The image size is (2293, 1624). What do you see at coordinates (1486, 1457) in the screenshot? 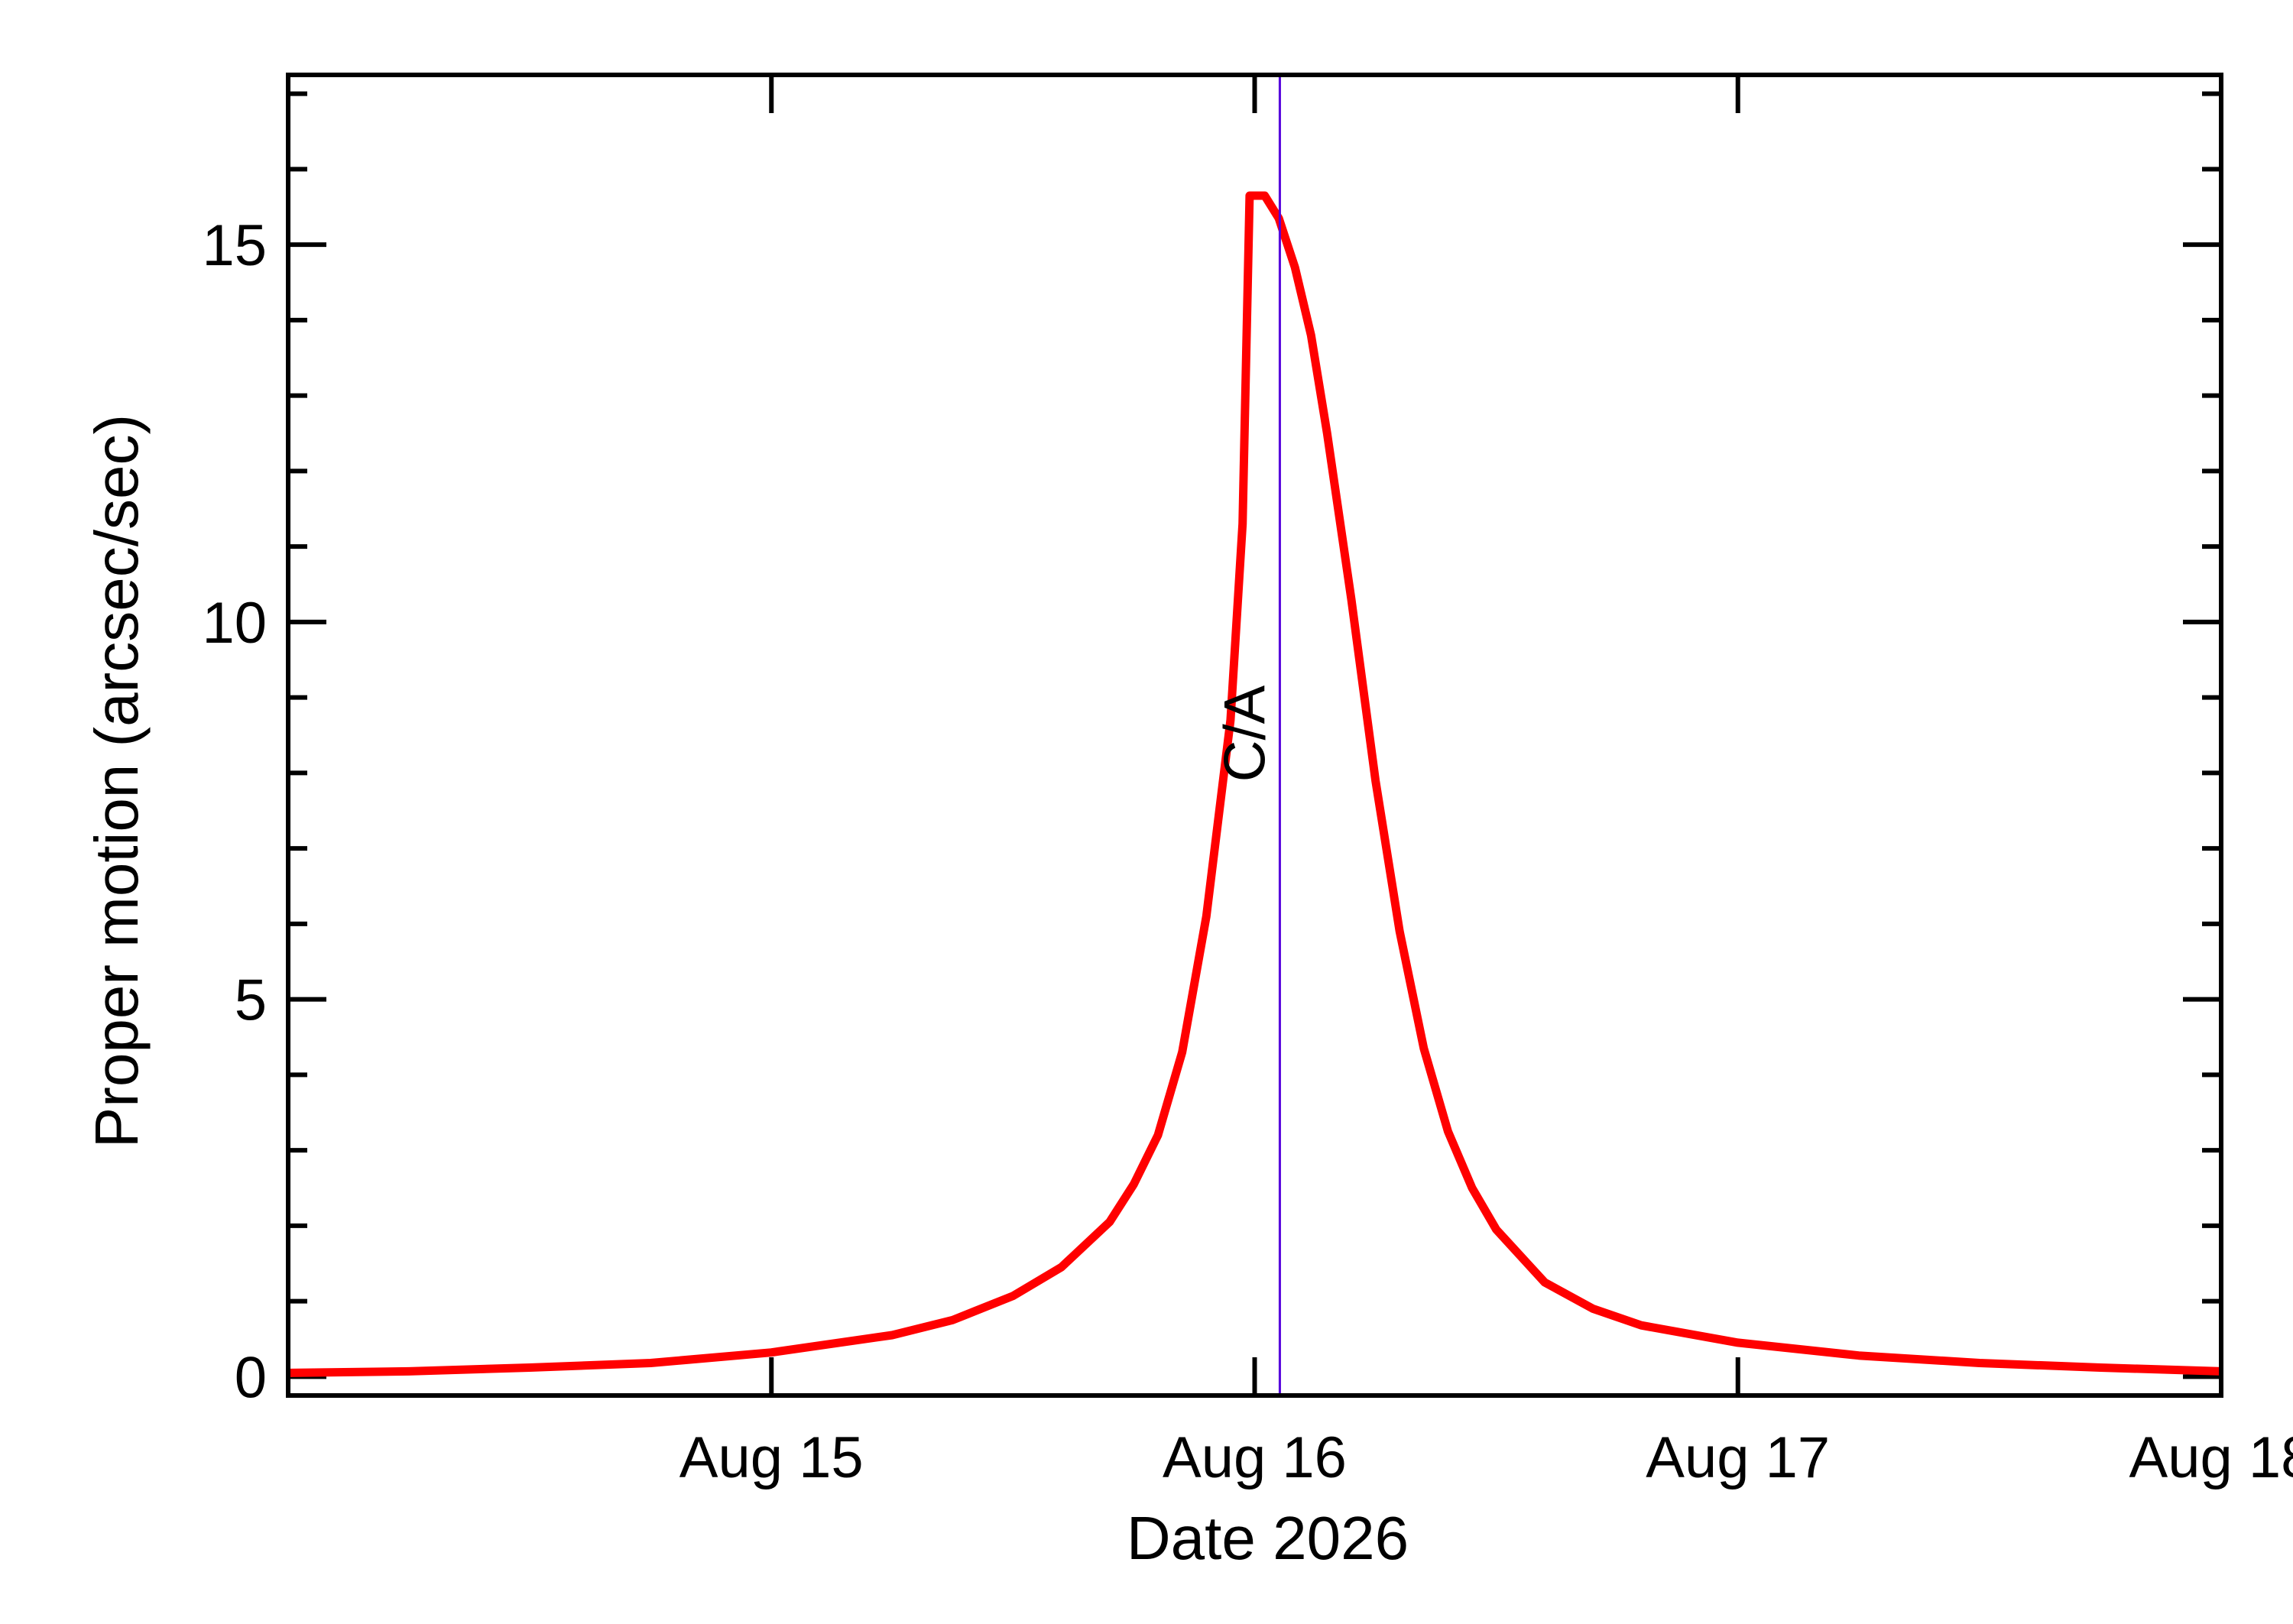
I see `x-tick-labels: Aug 15 Aug 16 Aug 17 Aug 18` at bounding box center [1486, 1457].